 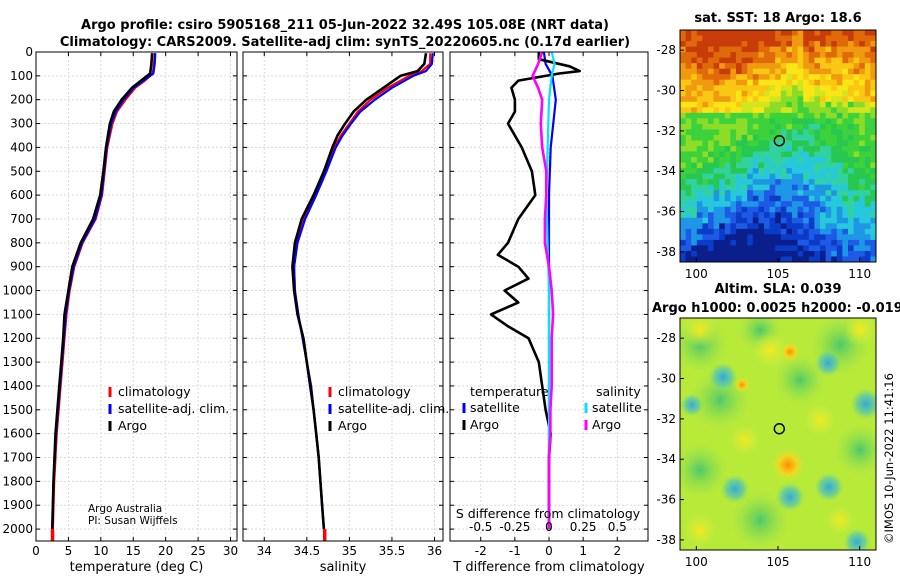 I want to click on x-axis-label: temperature (deg C), so click(x=137, y=567).